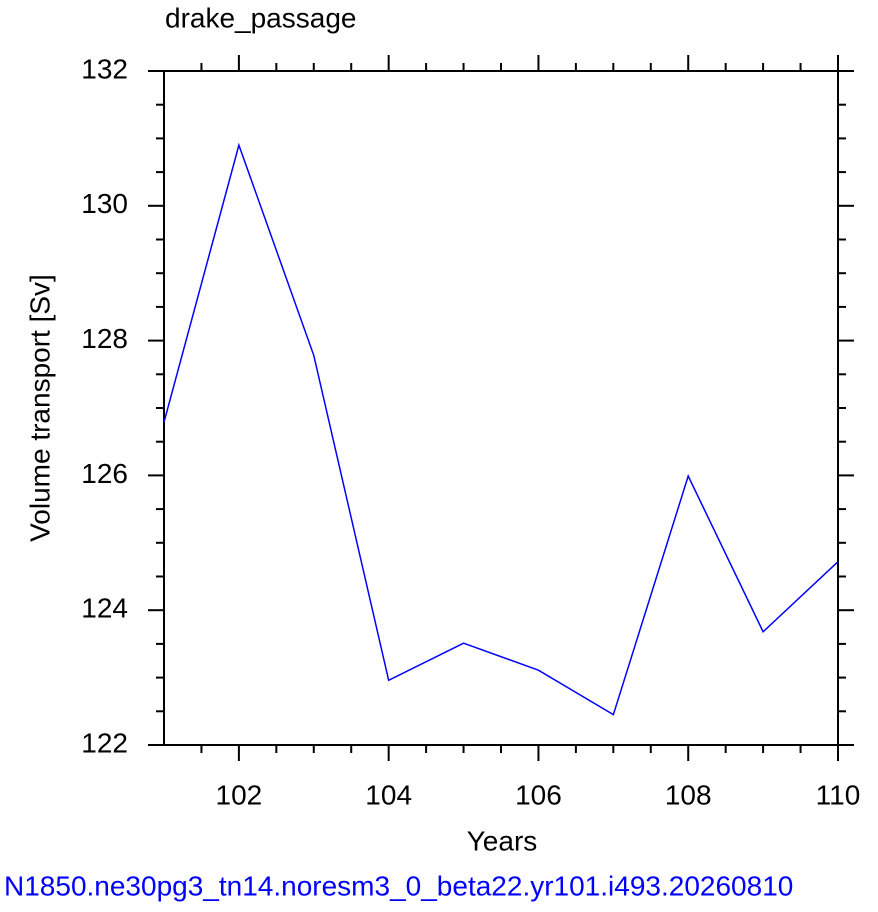 Image resolution: width=878 pixels, height=912 pixels. Describe the element at coordinates (502, 840) in the screenshot. I see `x-axis-label: Years` at that location.